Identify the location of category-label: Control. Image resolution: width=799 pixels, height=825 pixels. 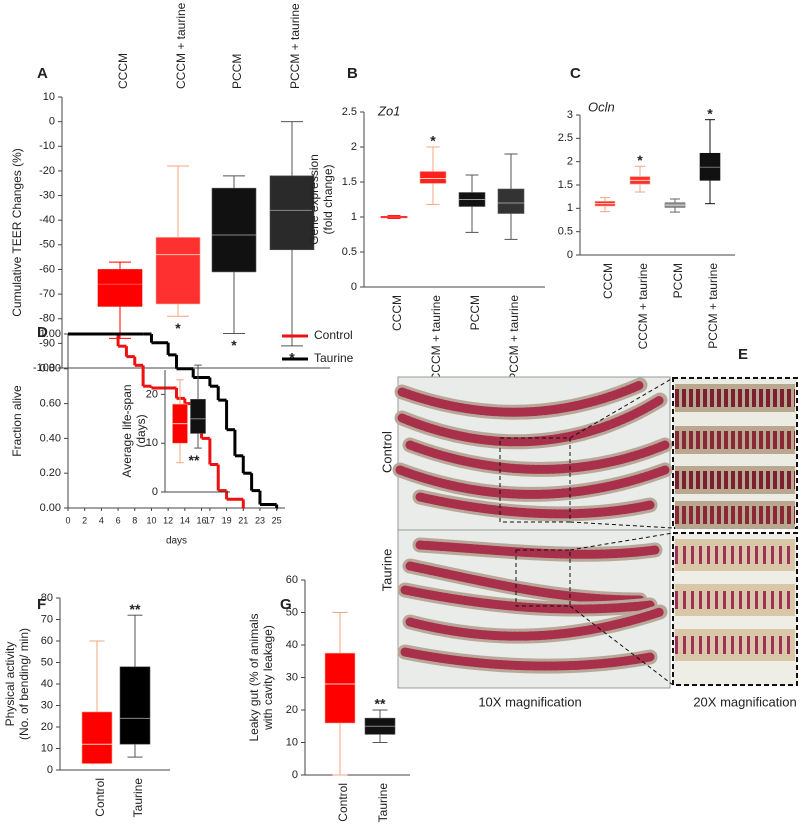
(343, 802).